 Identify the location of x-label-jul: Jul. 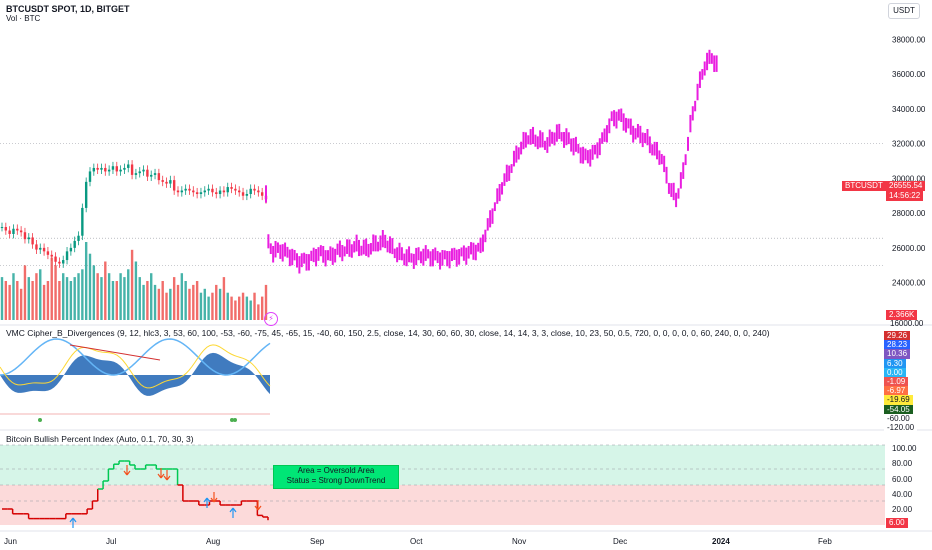
(111, 541).